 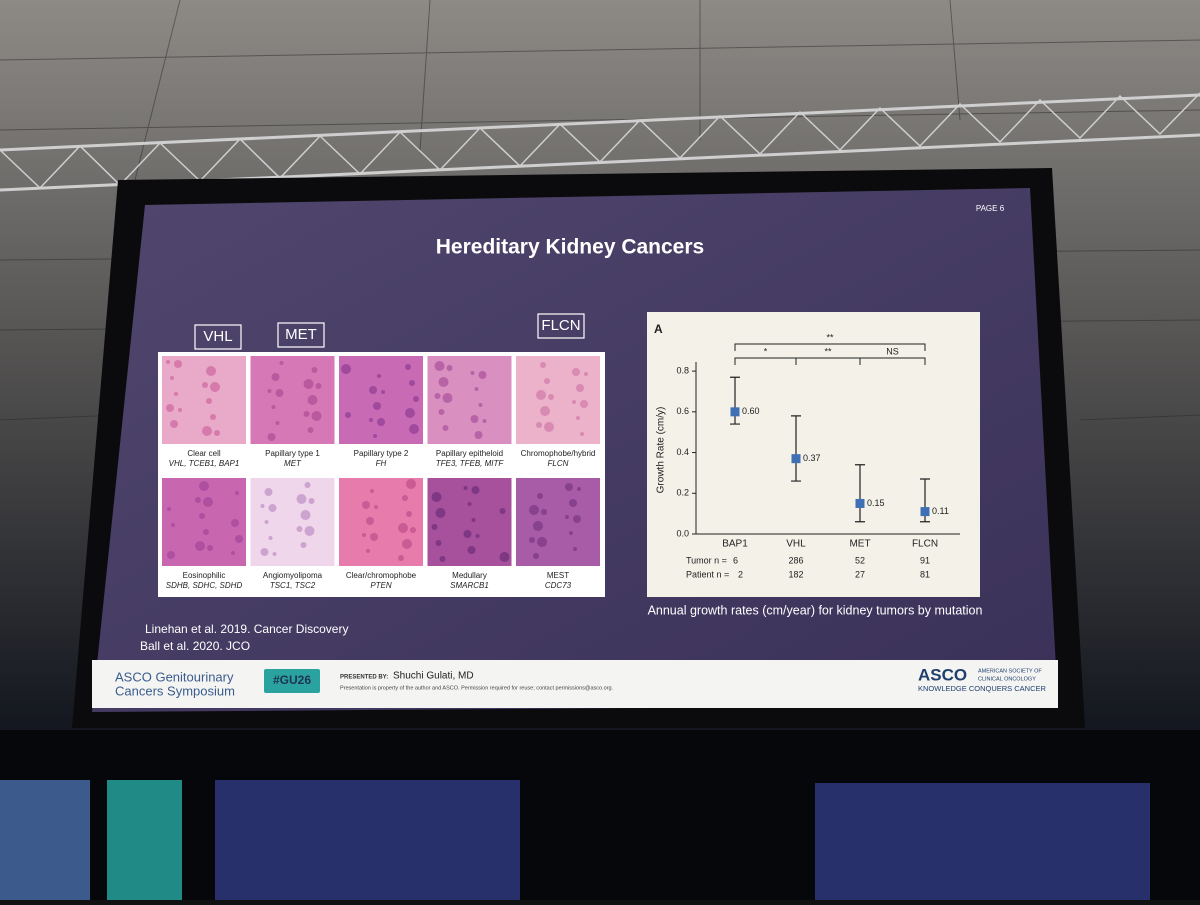 I want to click on n-value: 2, so click(x=740, y=574).